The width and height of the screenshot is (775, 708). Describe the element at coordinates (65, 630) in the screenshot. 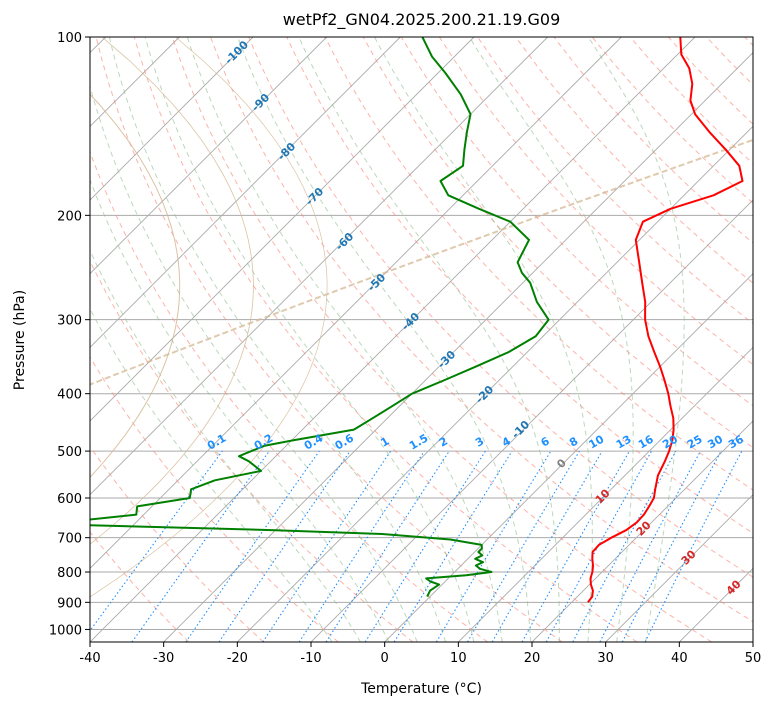

I see `y-tick-label: 1000` at that location.